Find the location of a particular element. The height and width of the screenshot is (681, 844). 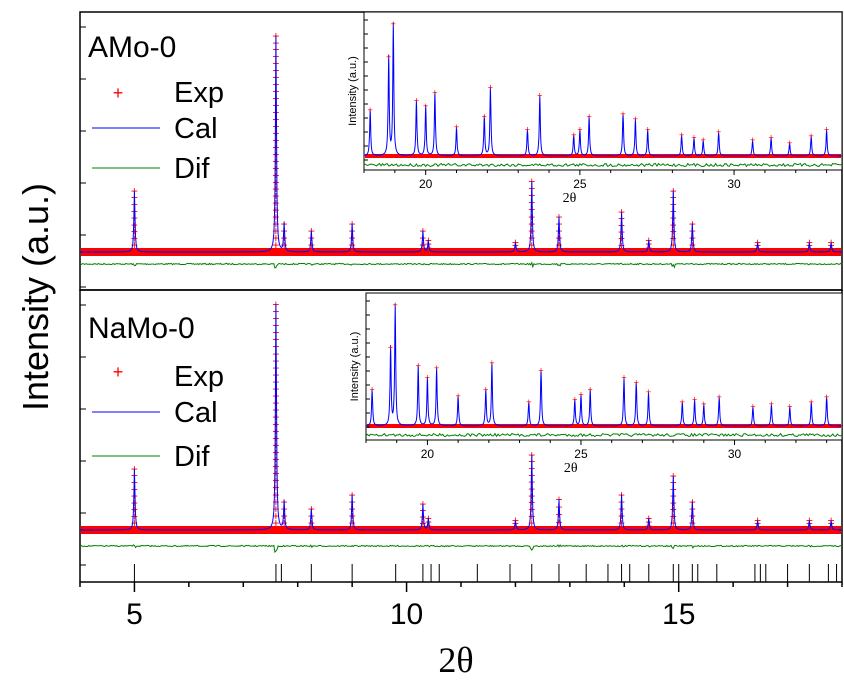

x-tick-label: 10 is located at coordinates (406, 614).